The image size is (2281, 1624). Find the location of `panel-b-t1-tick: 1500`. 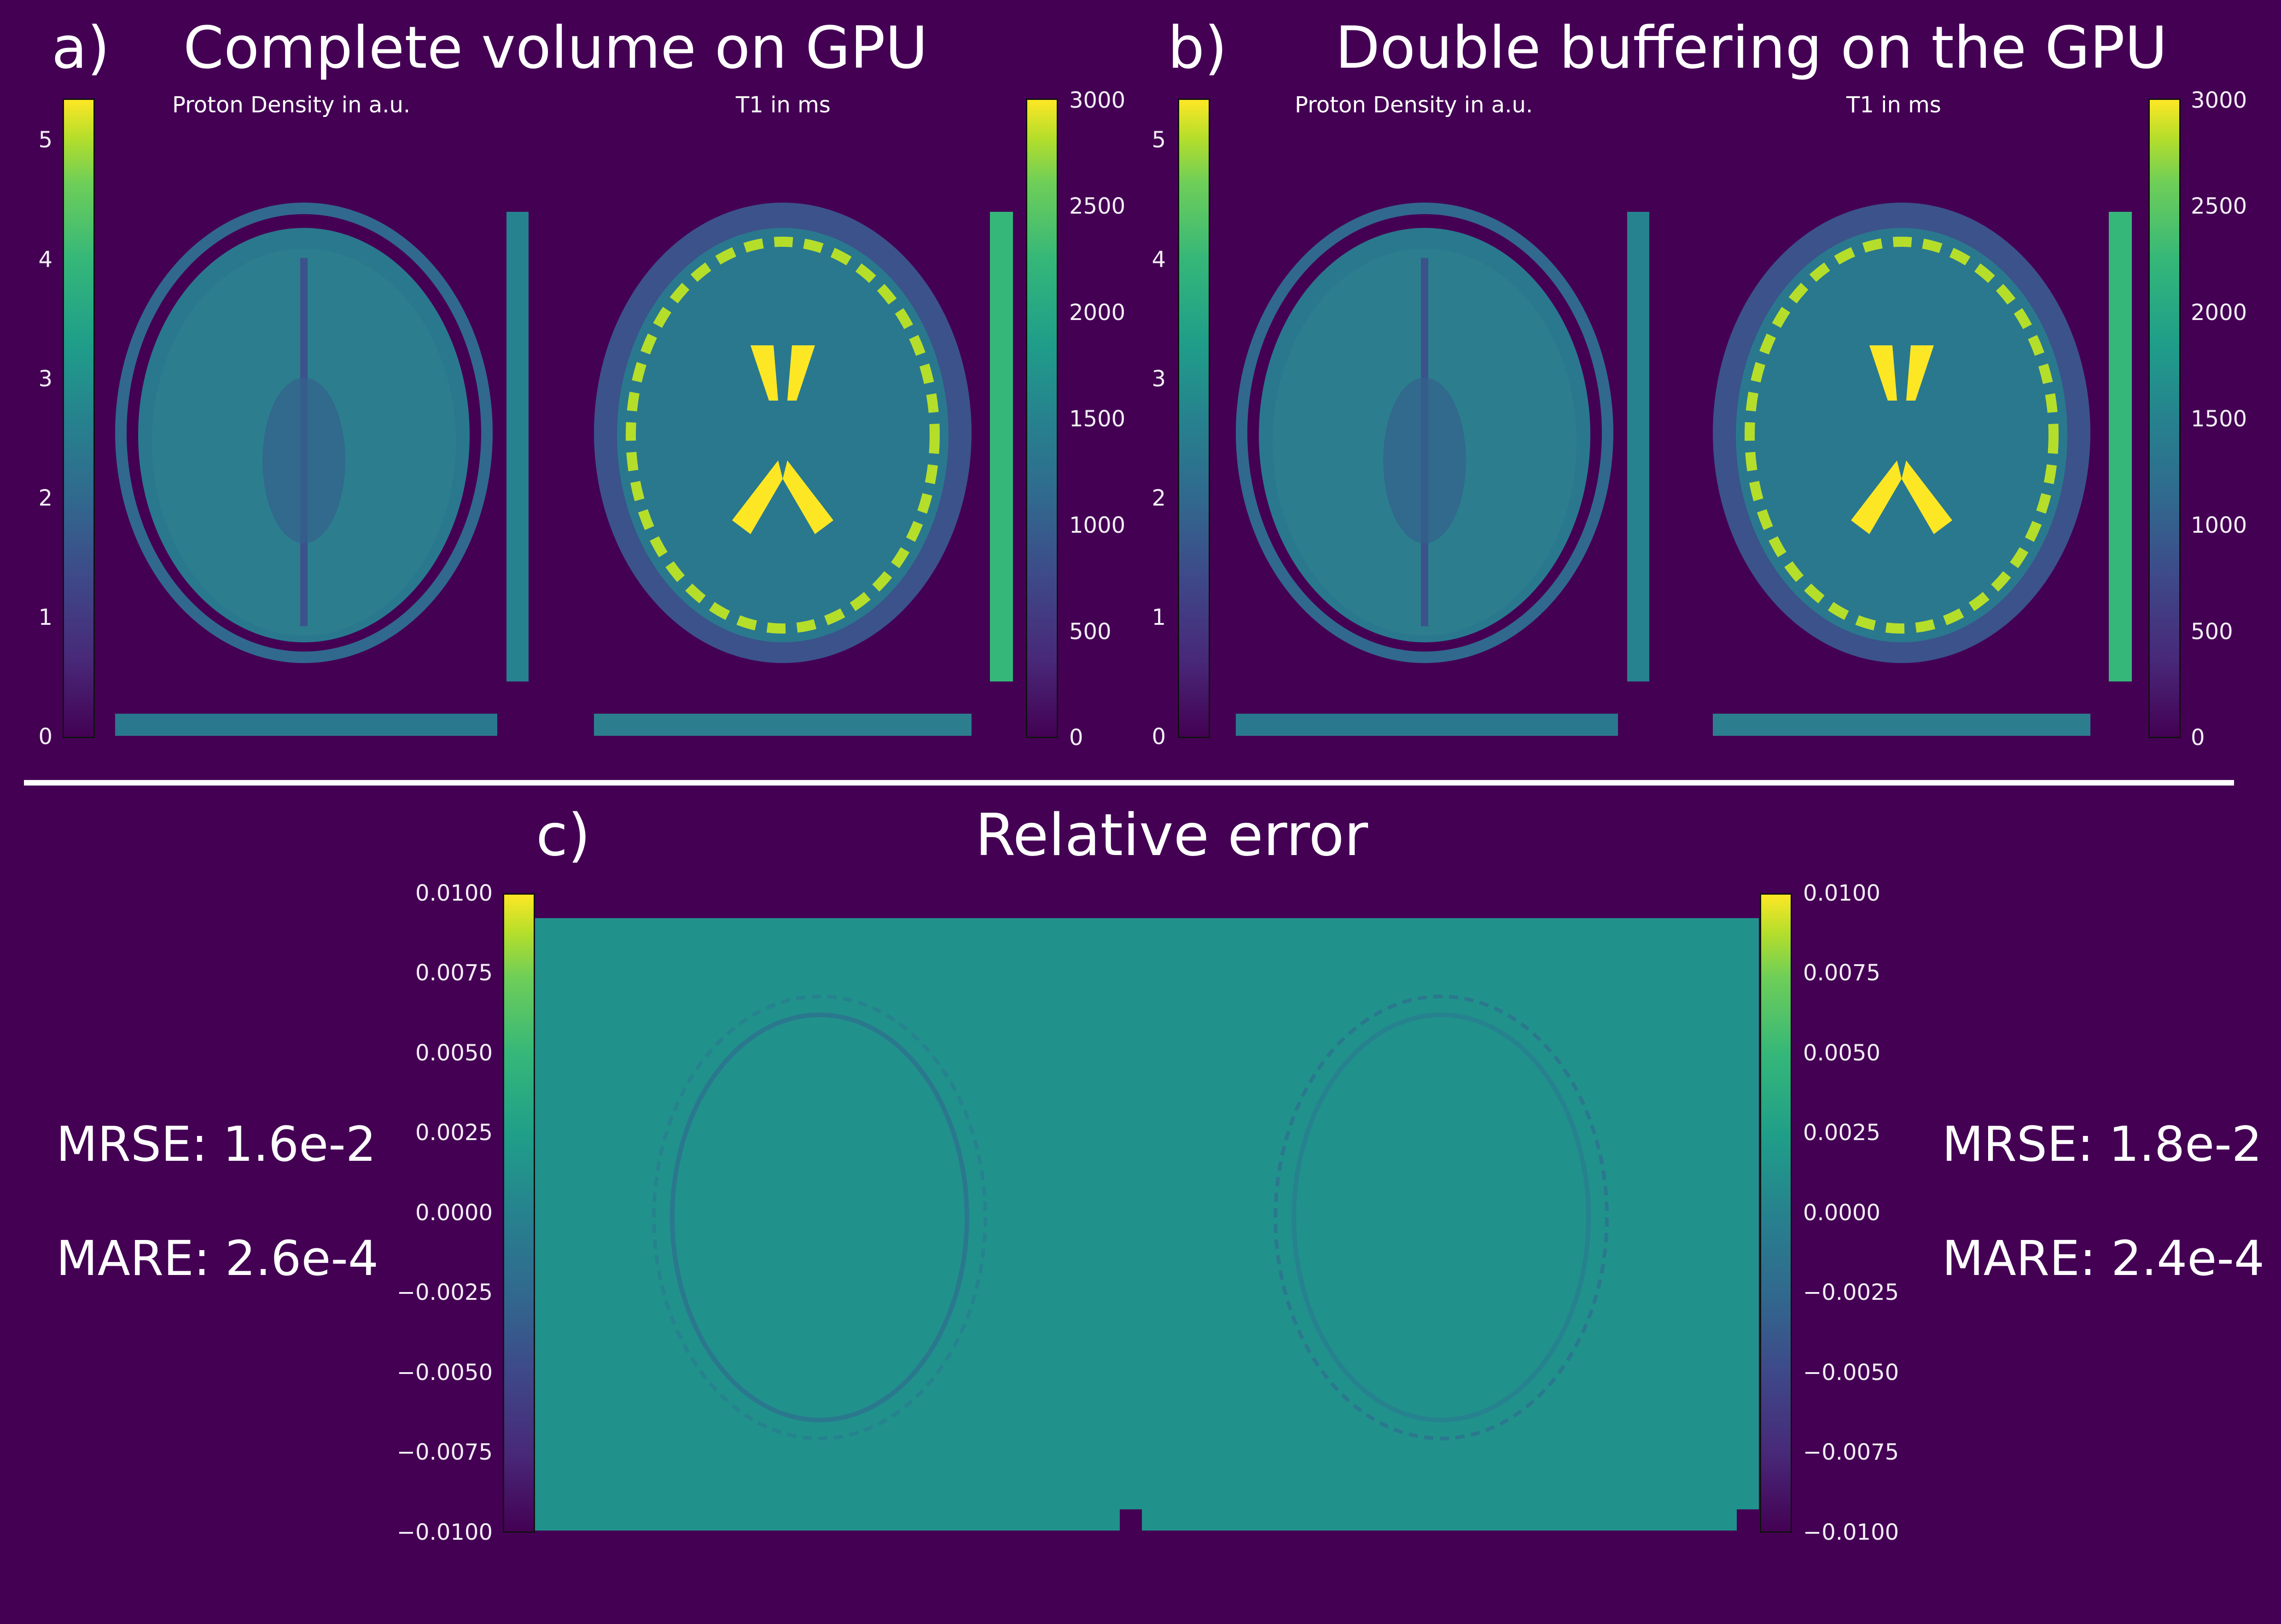

panel-b-t1-tick: 1500 is located at coordinates (2219, 419).